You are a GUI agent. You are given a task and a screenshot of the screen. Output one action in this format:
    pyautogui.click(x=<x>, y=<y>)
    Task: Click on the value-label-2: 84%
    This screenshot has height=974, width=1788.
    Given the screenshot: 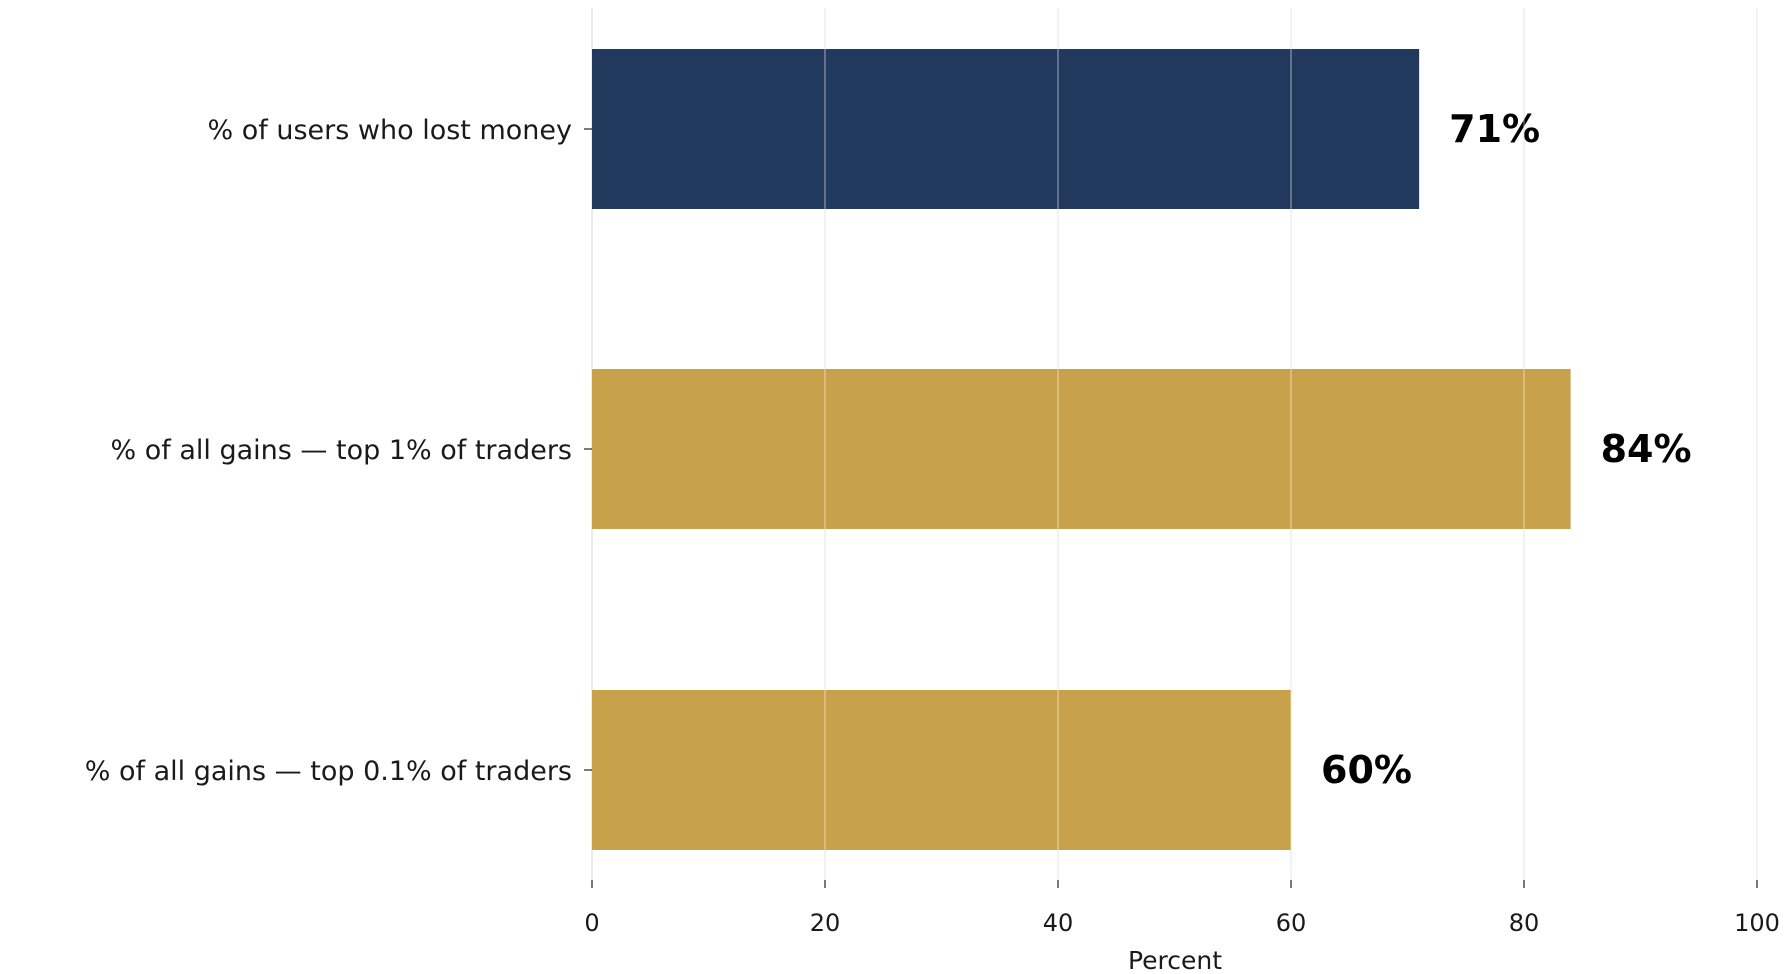 What is the action you would take?
    pyautogui.click(x=1646, y=449)
    